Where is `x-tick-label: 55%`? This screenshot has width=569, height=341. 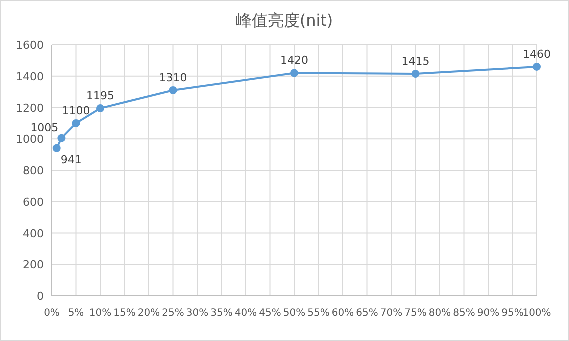
x-tick-label: 55% is located at coordinates (319, 313).